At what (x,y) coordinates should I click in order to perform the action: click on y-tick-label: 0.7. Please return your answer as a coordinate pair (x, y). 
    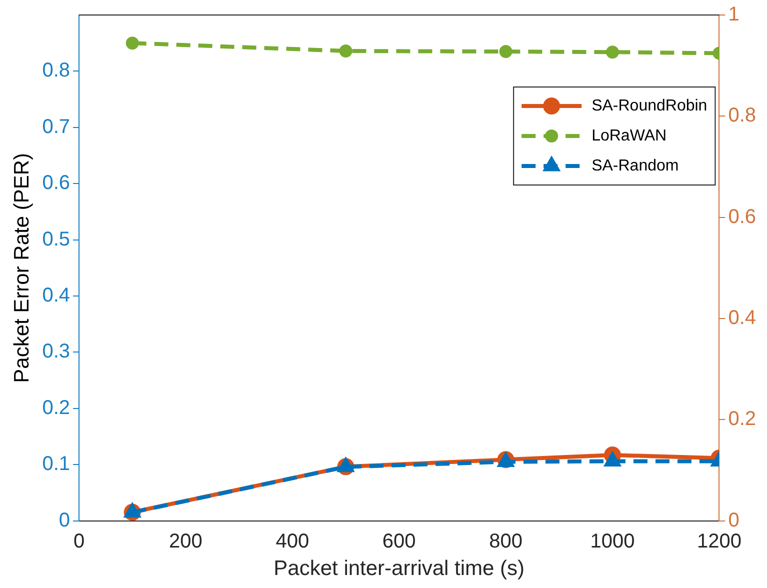
    Looking at the image, I should click on (56, 127).